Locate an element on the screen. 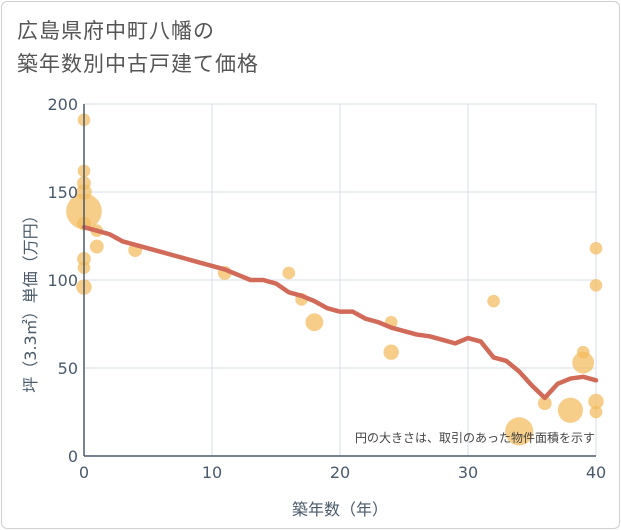 The height and width of the screenshot is (530, 621). x-tick-label: 40 is located at coordinates (596, 472).